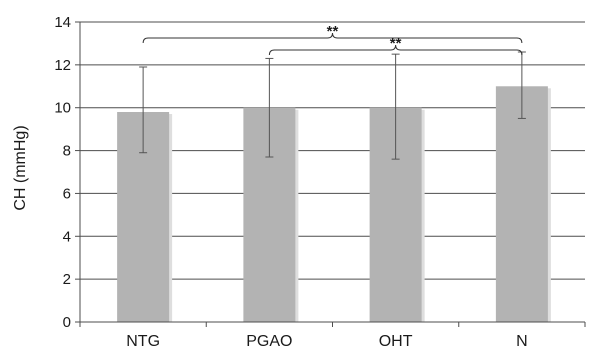 The width and height of the screenshot is (601, 355). I want to click on significance-label-PGAO-N: **, so click(396, 43).